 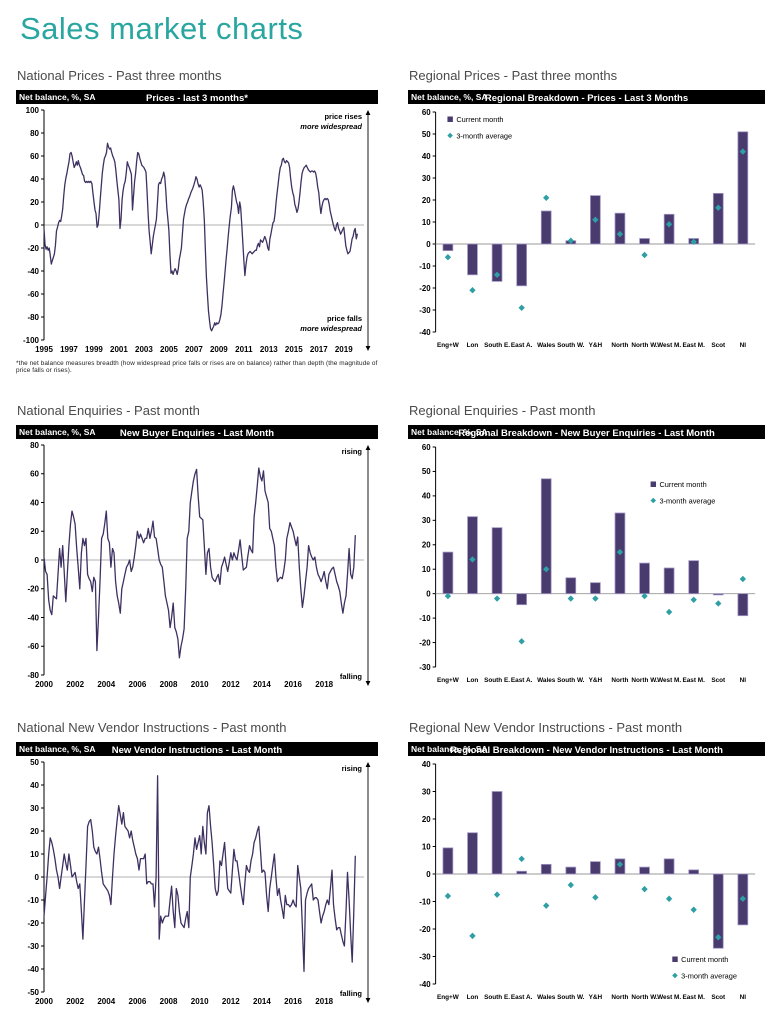 I want to click on svg-text: North, so click(x=619, y=680).